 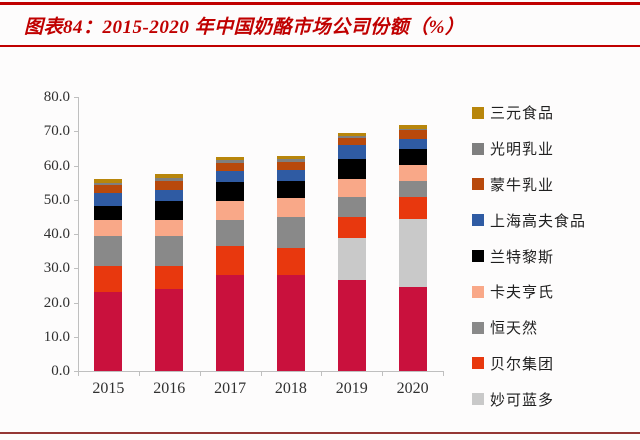 I want to click on legend-item: 上海高夫食品, so click(x=529, y=220).